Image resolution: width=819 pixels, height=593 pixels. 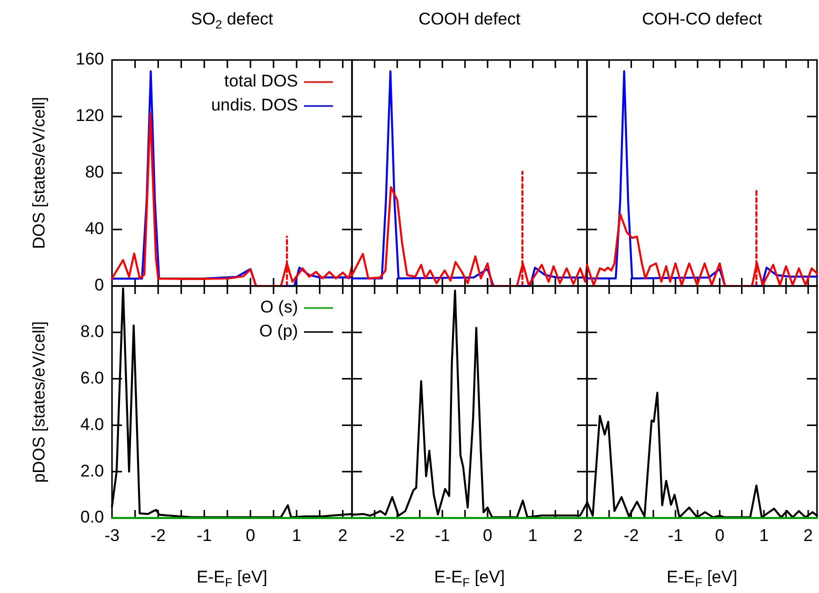 I want to click on y-tick-label: 2.0, so click(x=92, y=470).